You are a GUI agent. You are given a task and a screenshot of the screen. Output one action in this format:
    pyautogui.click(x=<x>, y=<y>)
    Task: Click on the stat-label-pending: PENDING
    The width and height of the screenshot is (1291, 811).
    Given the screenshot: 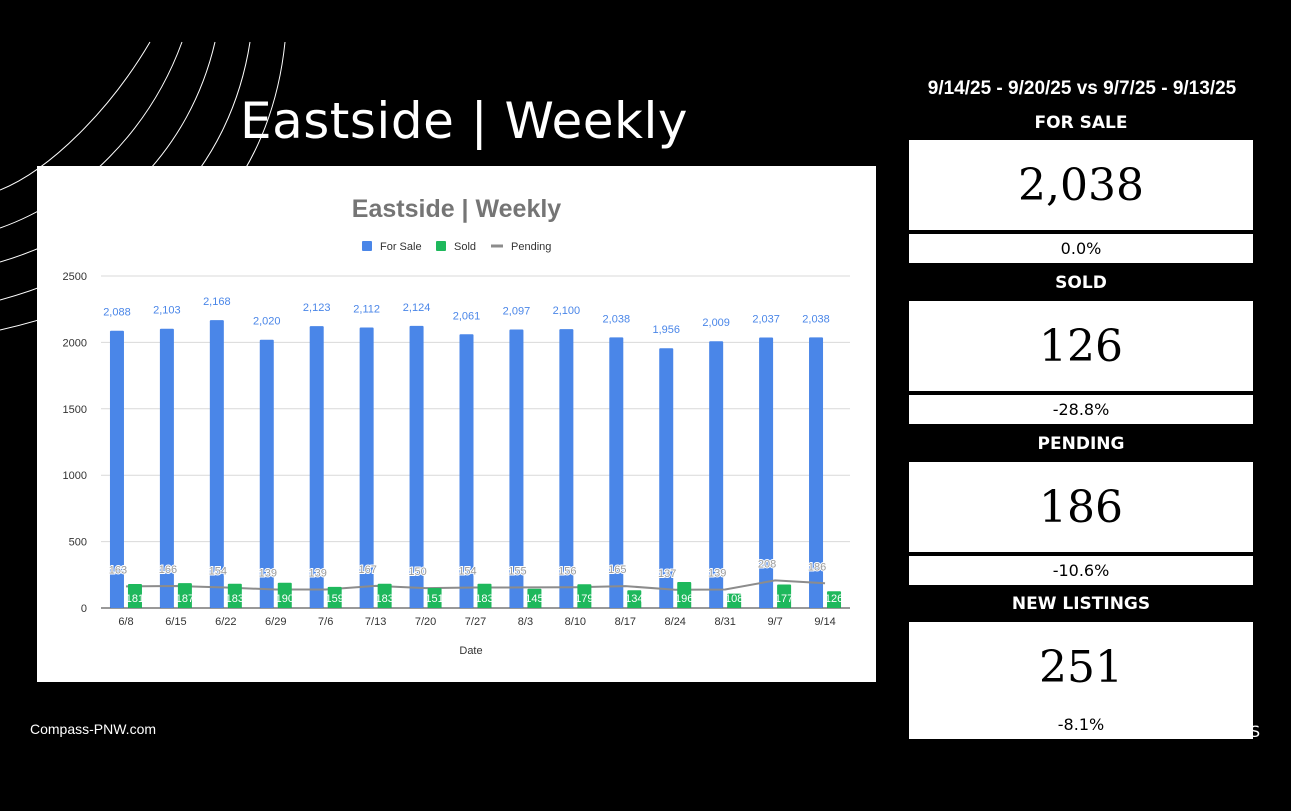 What is the action you would take?
    pyautogui.click(x=1081, y=444)
    